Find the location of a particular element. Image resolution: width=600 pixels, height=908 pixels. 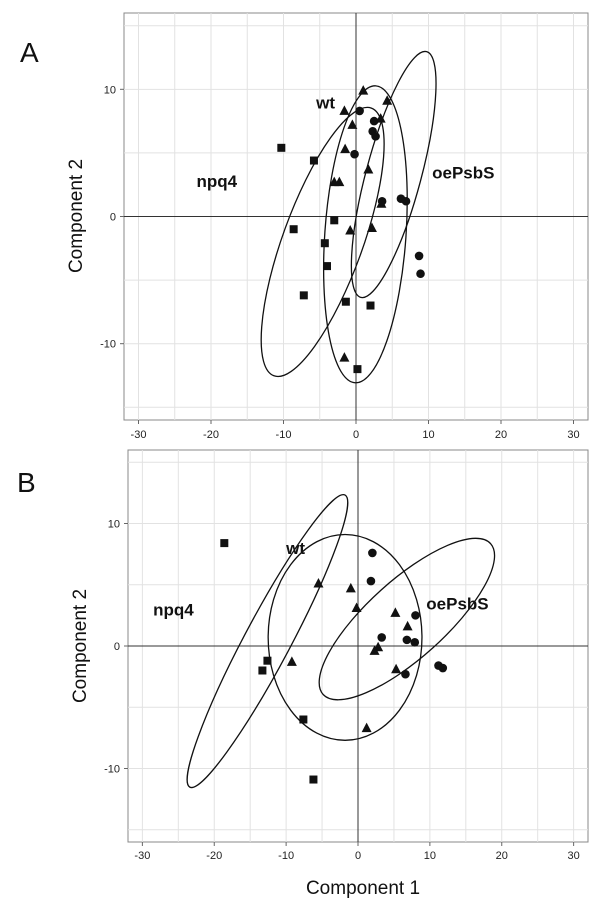

confidence-ellipse-oePsbS is located at coordinates (407, 619).